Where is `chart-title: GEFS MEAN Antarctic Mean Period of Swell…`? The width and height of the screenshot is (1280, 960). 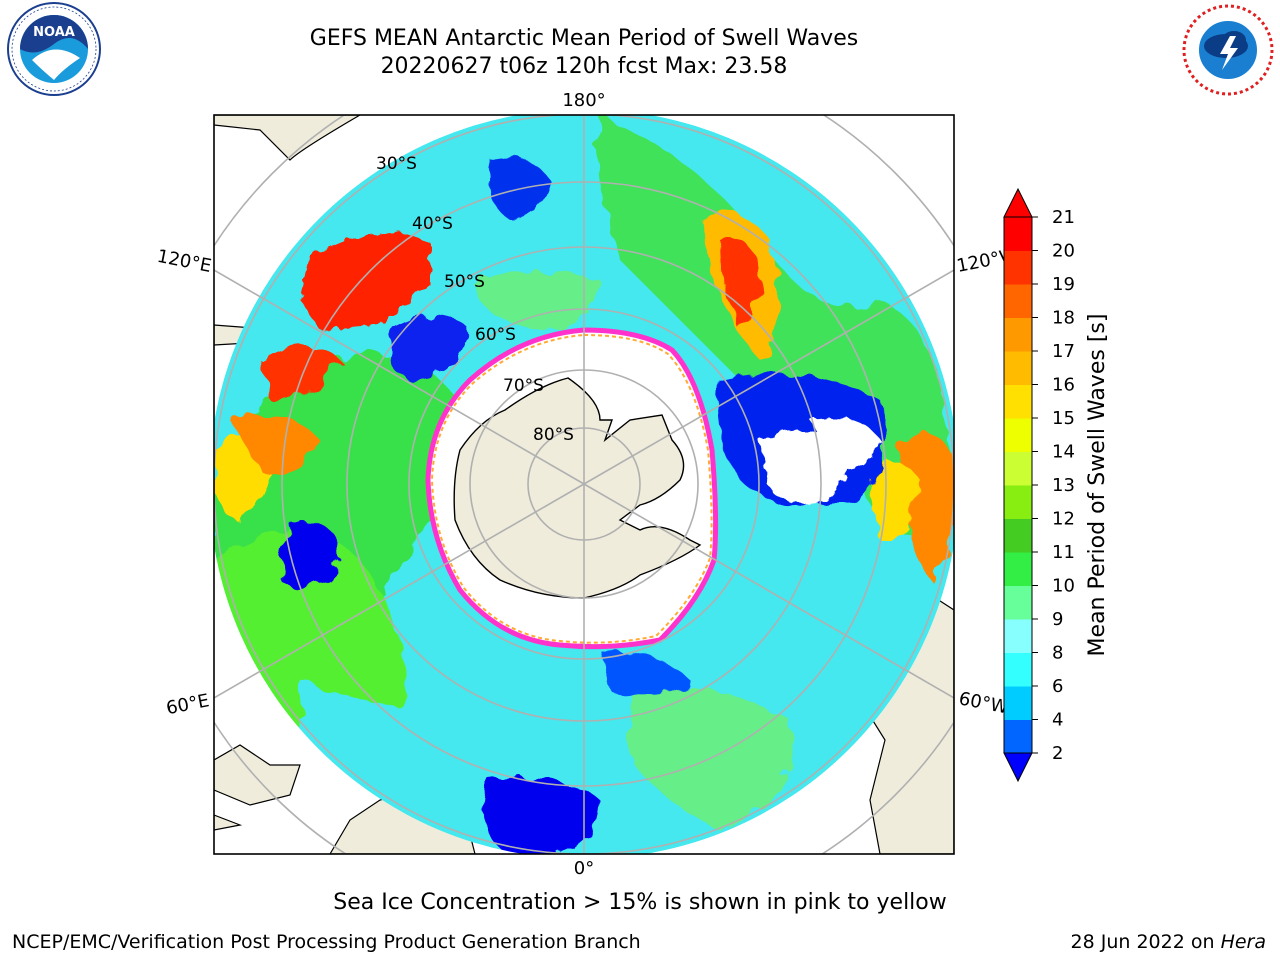
chart-title: GEFS MEAN Antarctic Mean Period of Swell… is located at coordinates (584, 38).